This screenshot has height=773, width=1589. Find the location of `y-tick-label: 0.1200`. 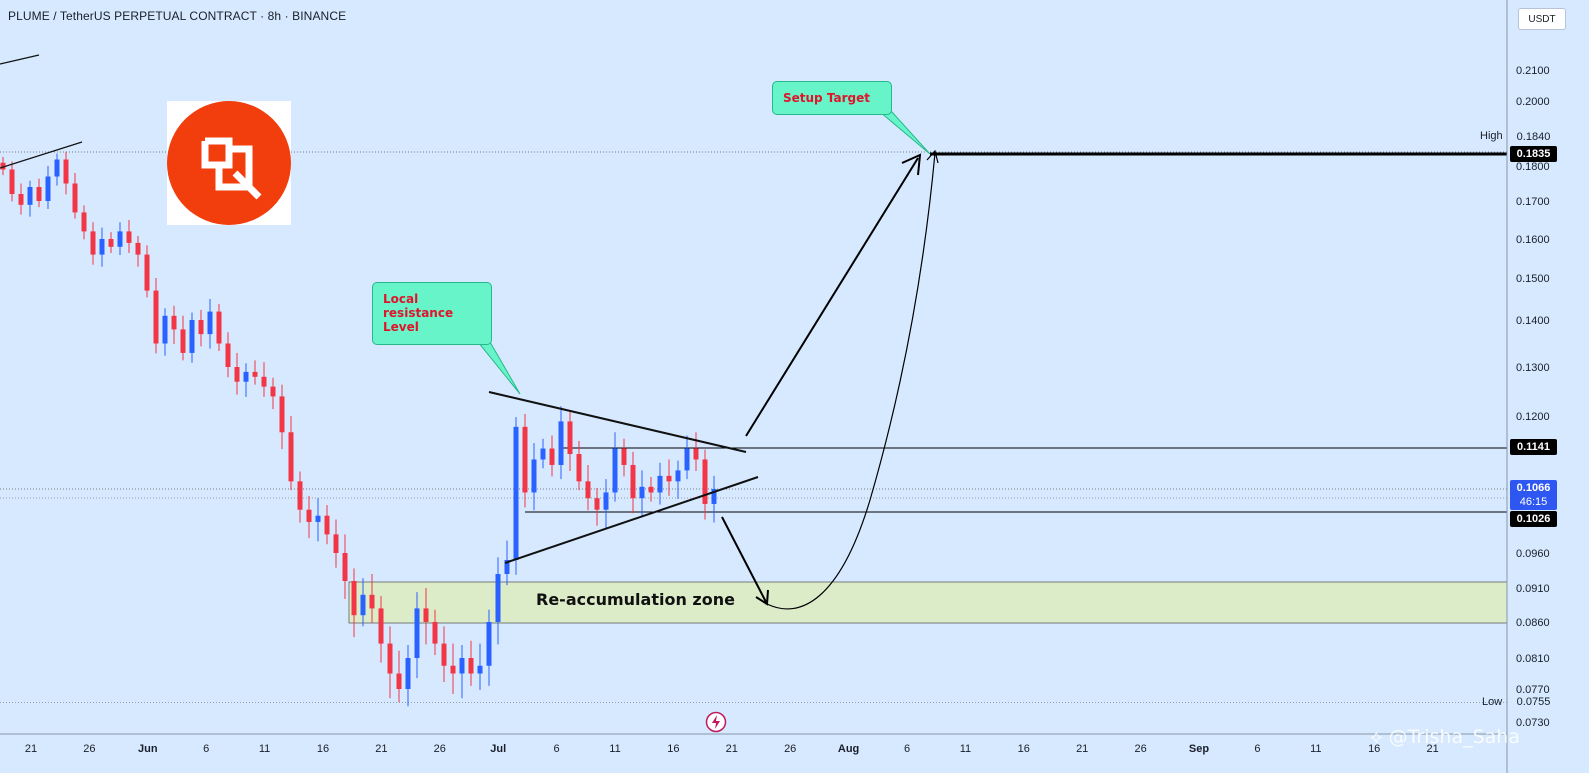

y-tick-label: 0.1200 is located at coordinates (1533, 417).